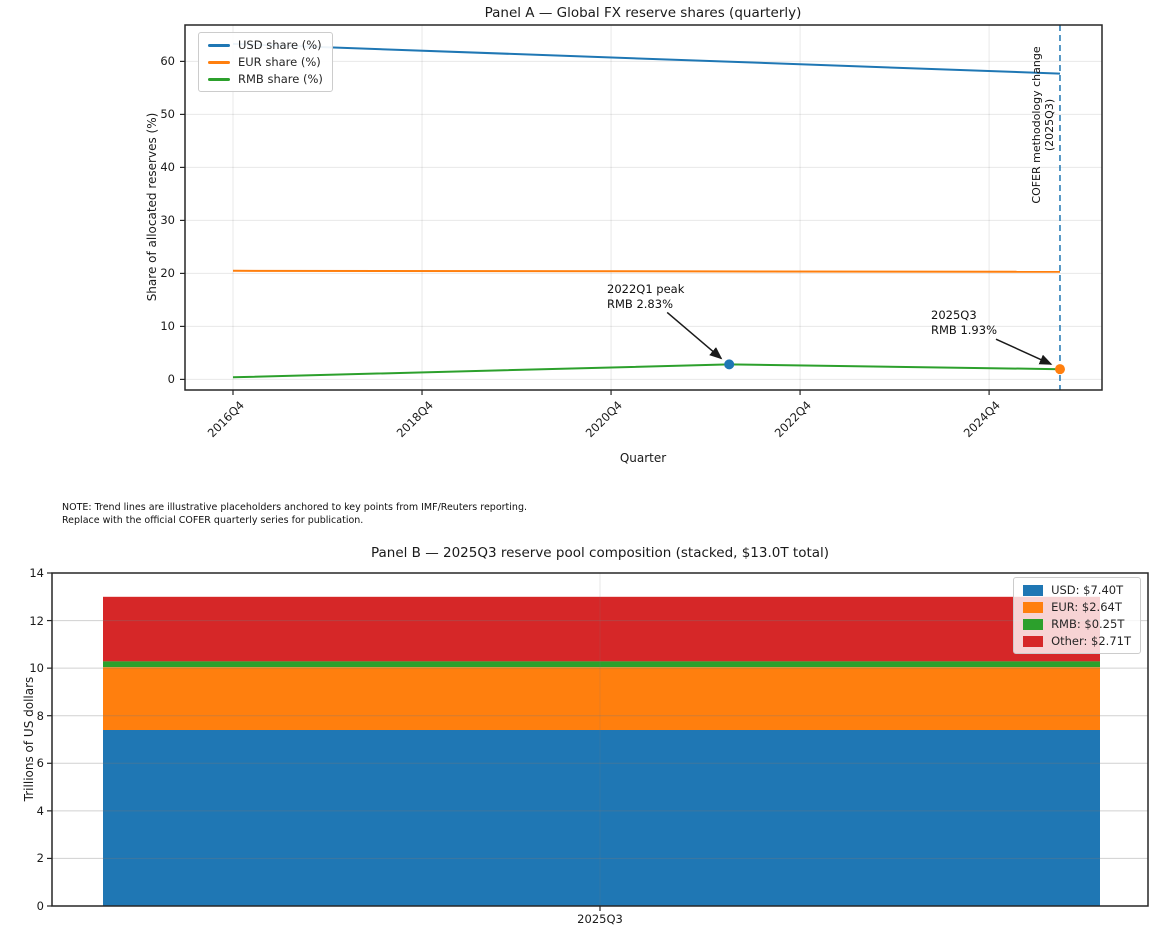 The image size is (1158, 937). What do you see at coordinates (1036, 125) in the screenshot?
I see `cofer-vline-label-line1: COFER methodology change` at bounding box center [1036, 125].